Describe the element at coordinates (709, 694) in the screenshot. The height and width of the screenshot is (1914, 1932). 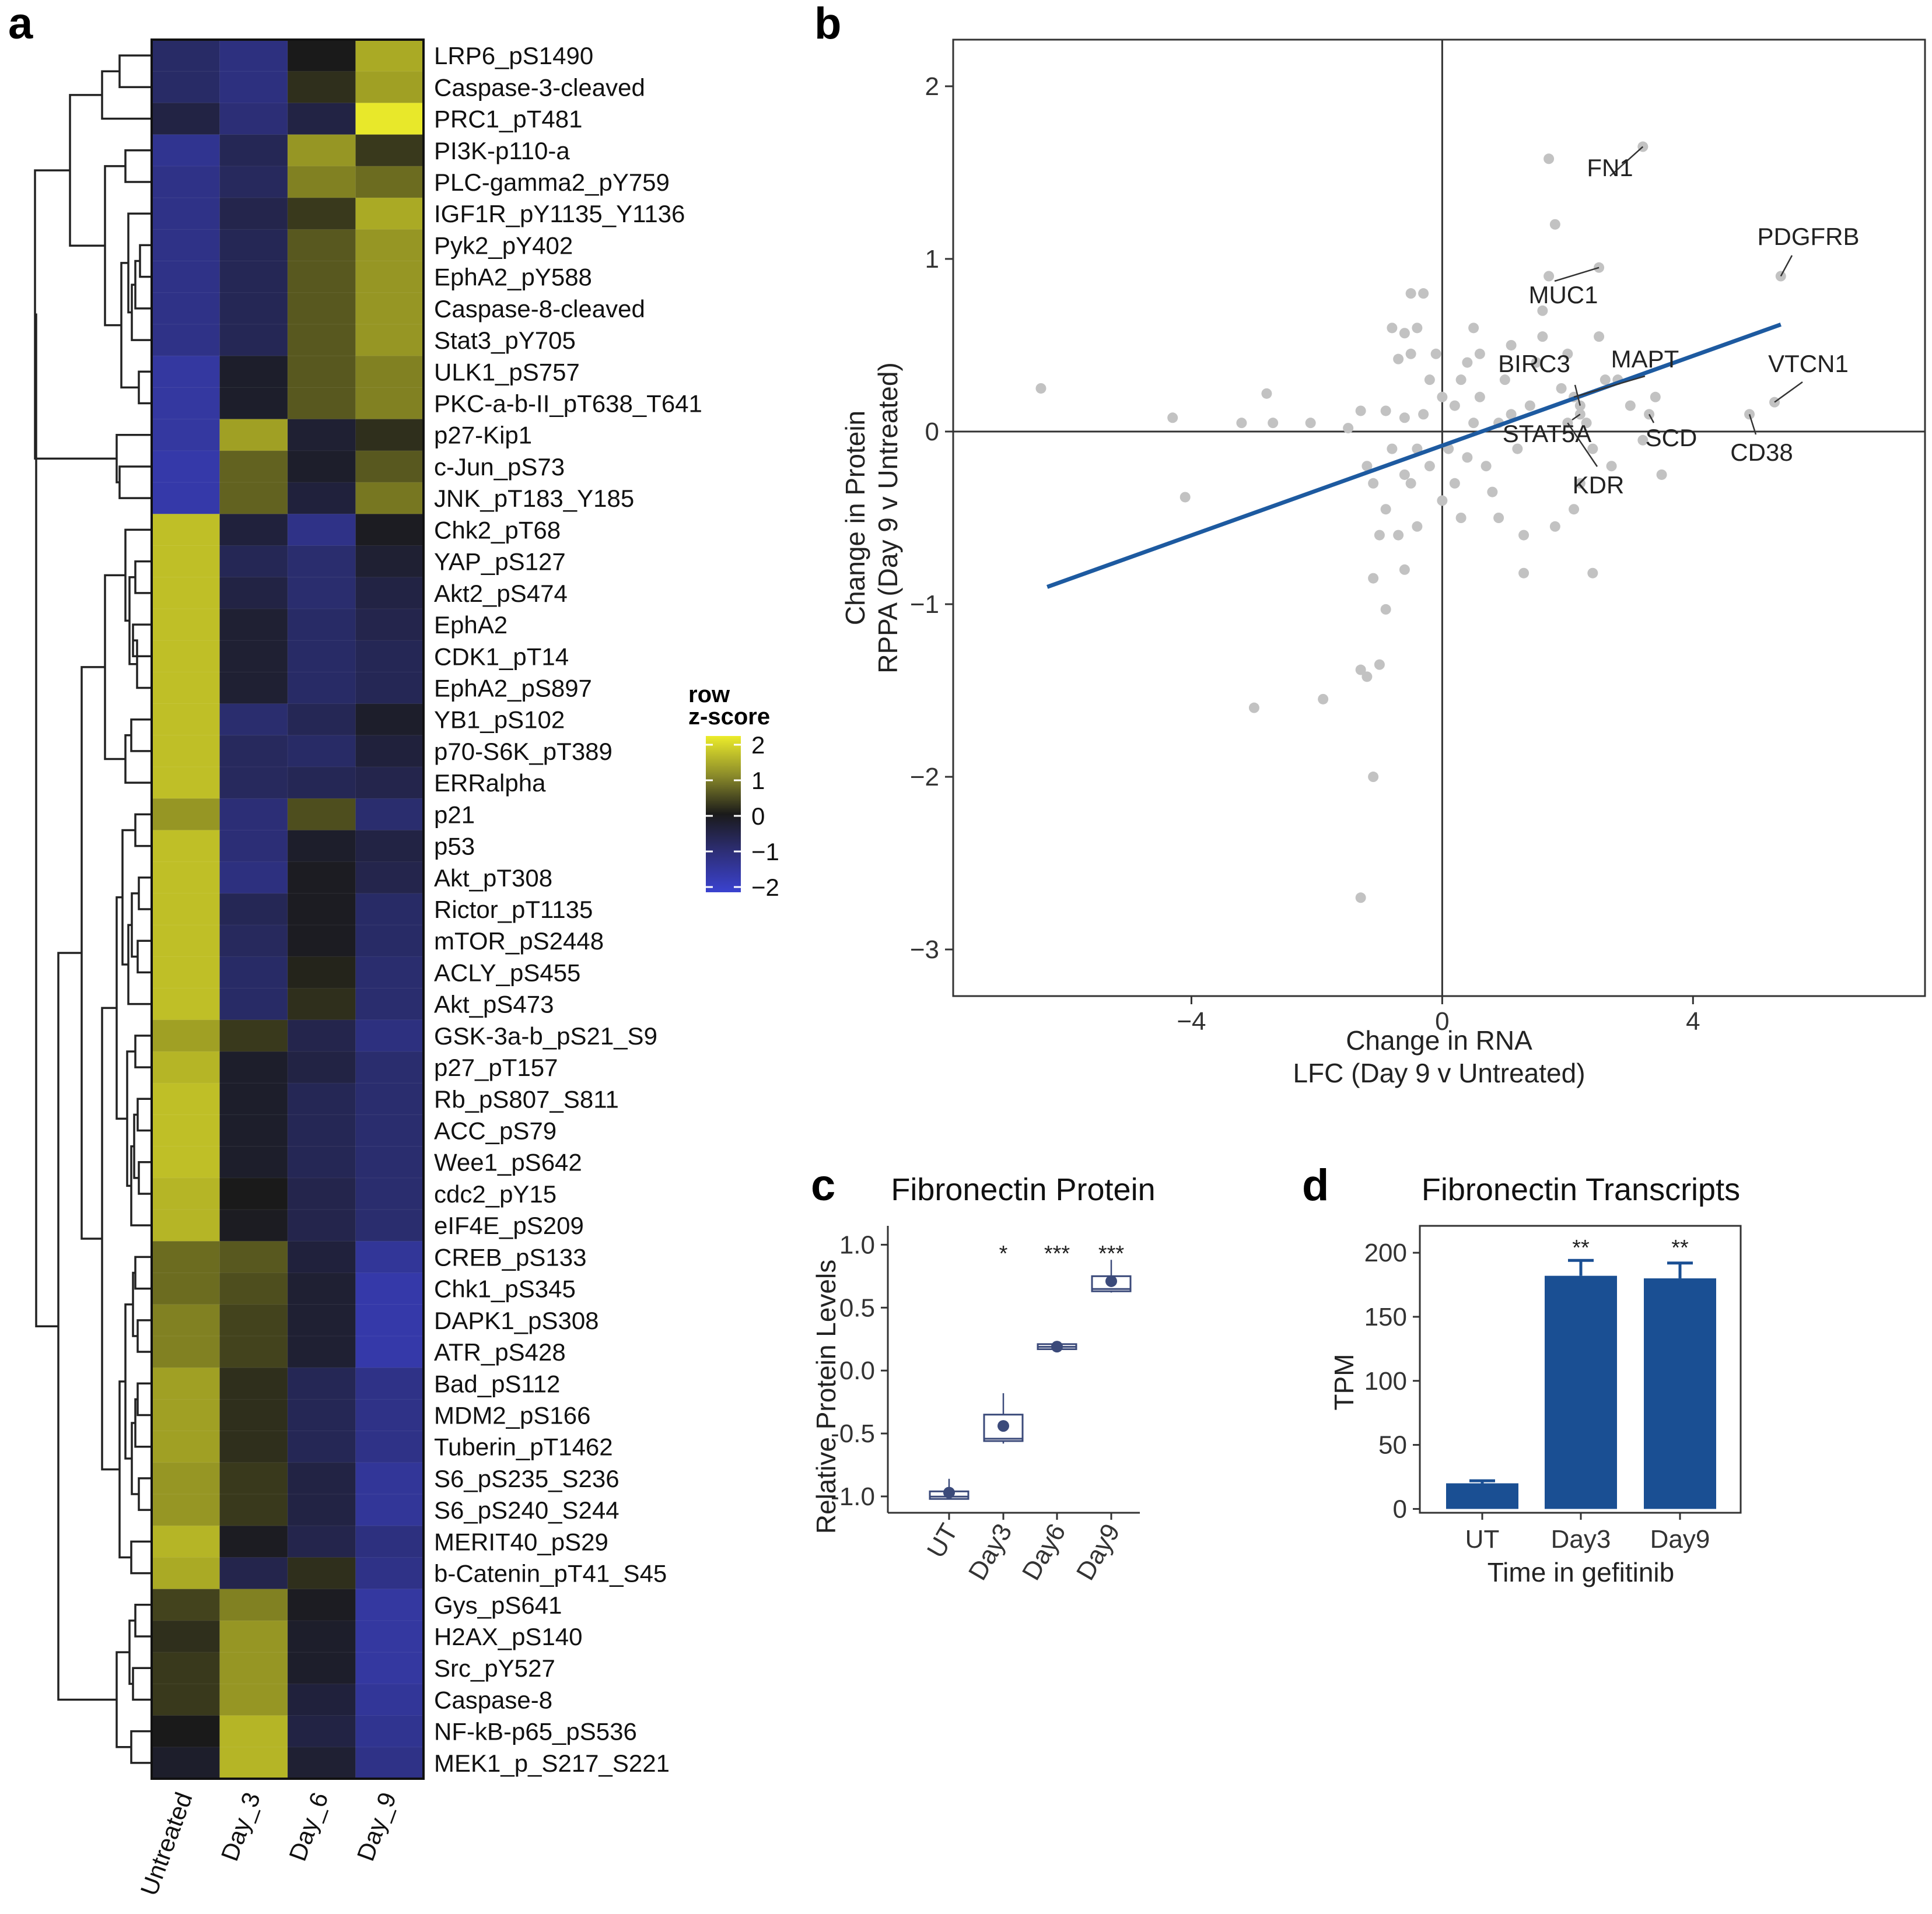
I see `legend-title-line1: row` at that location.